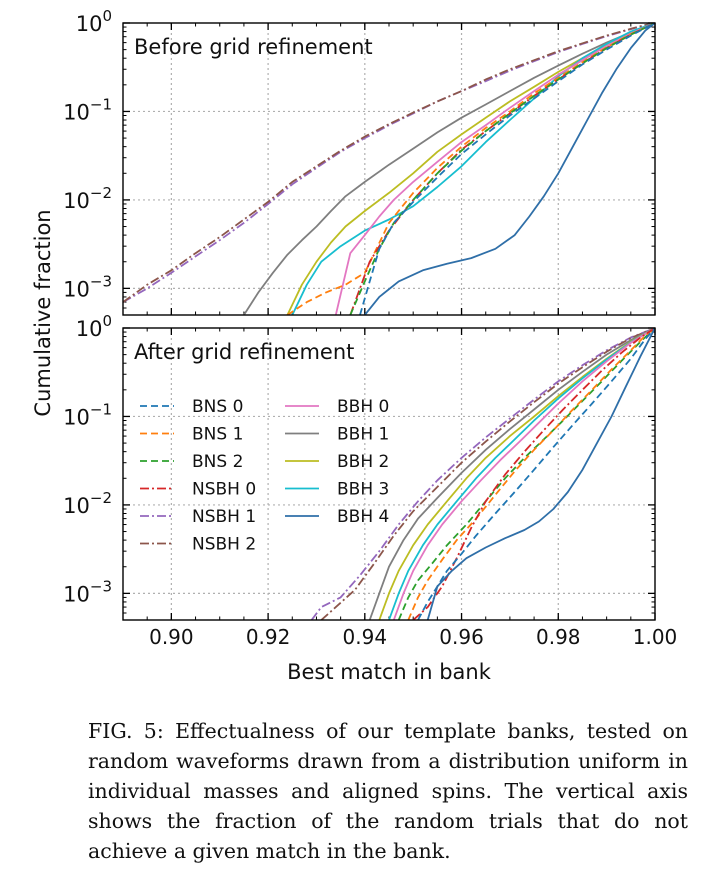 This screenshot has width=724, height=870. What do you see at coordinates (43, 312) in the screenshot?
I see `y-axis-label: Cumulative fraction` at bounding box center [43, 312].